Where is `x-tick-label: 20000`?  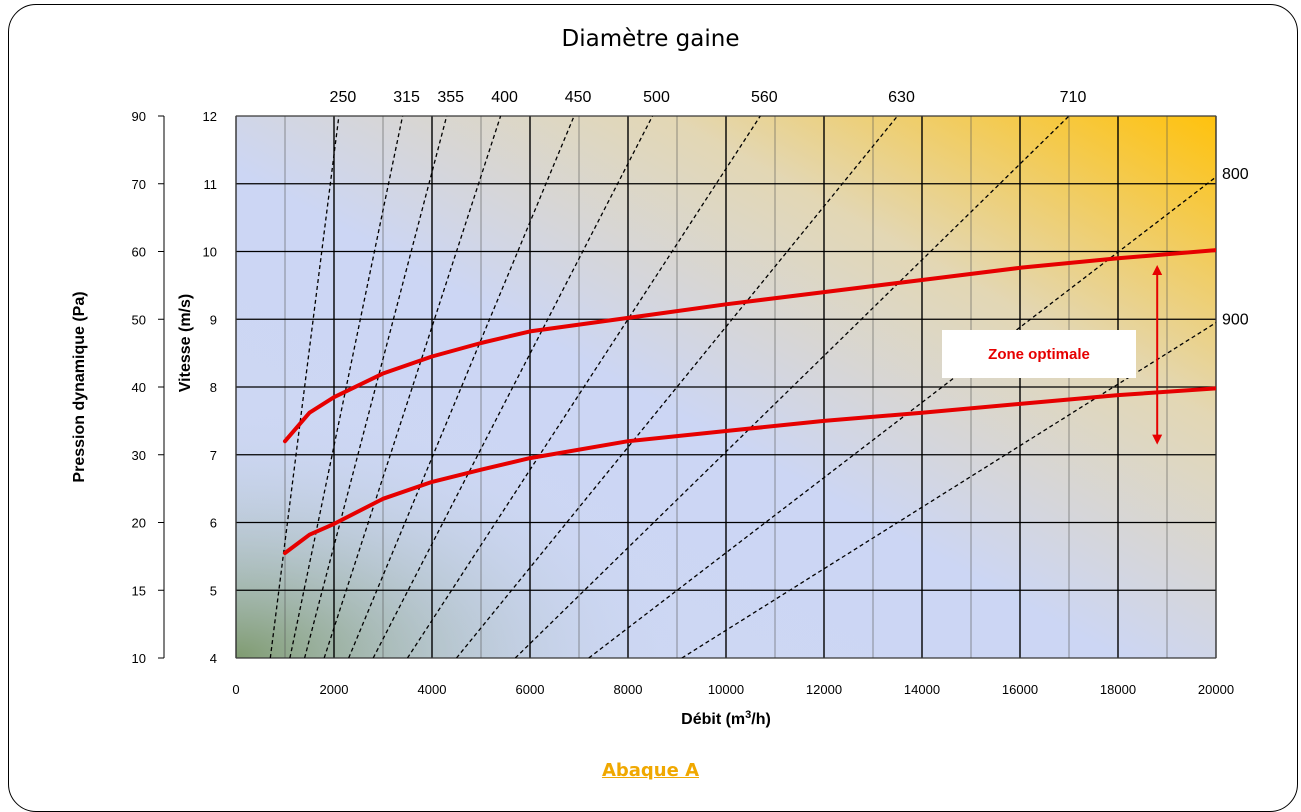
x-tick-label: 20000 is located at coordinates (1216, 689).